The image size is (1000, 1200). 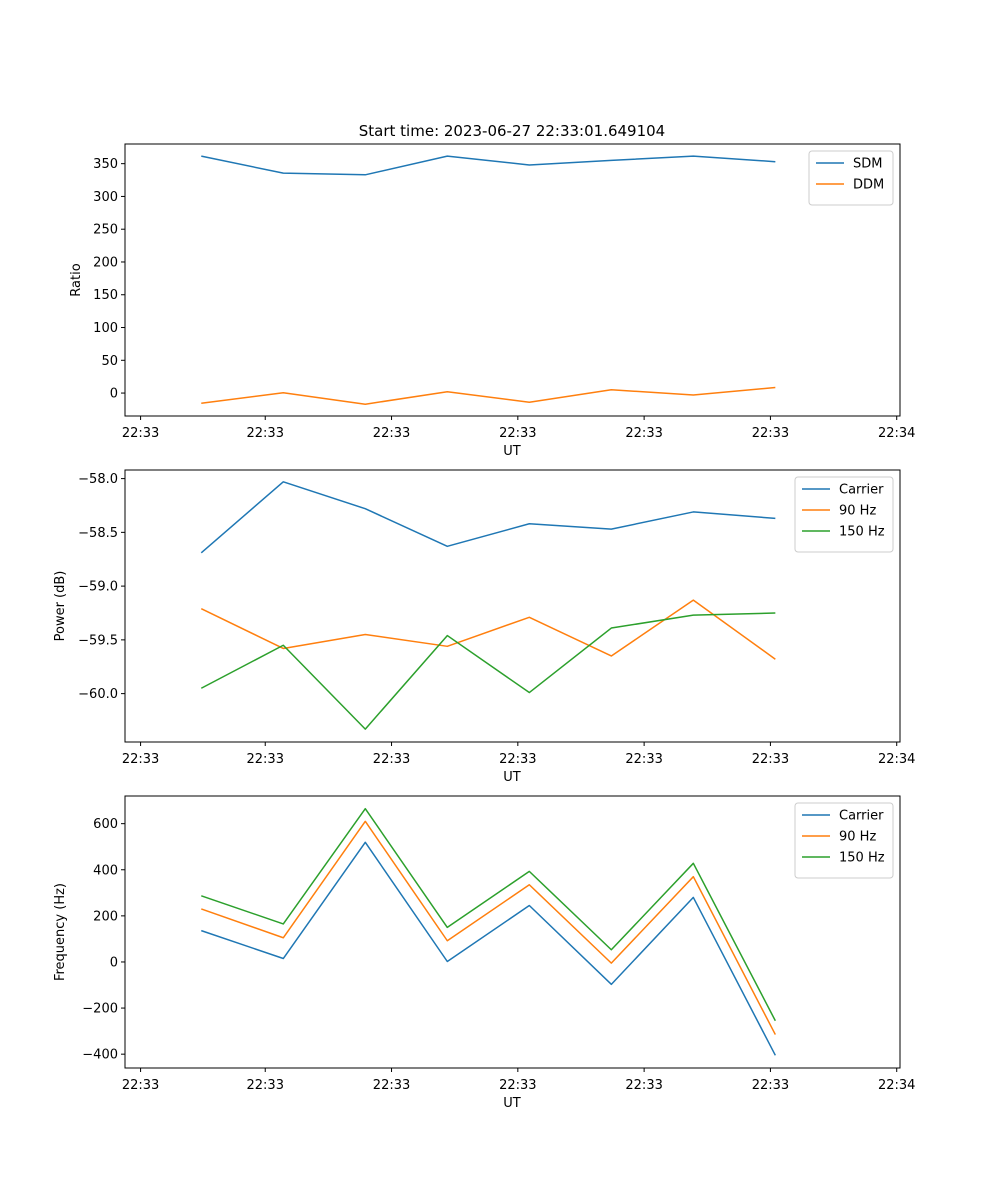 I want to click on frequency-legend: Carrier 90 Hz 150 Hz, so click(x=844, y=840).